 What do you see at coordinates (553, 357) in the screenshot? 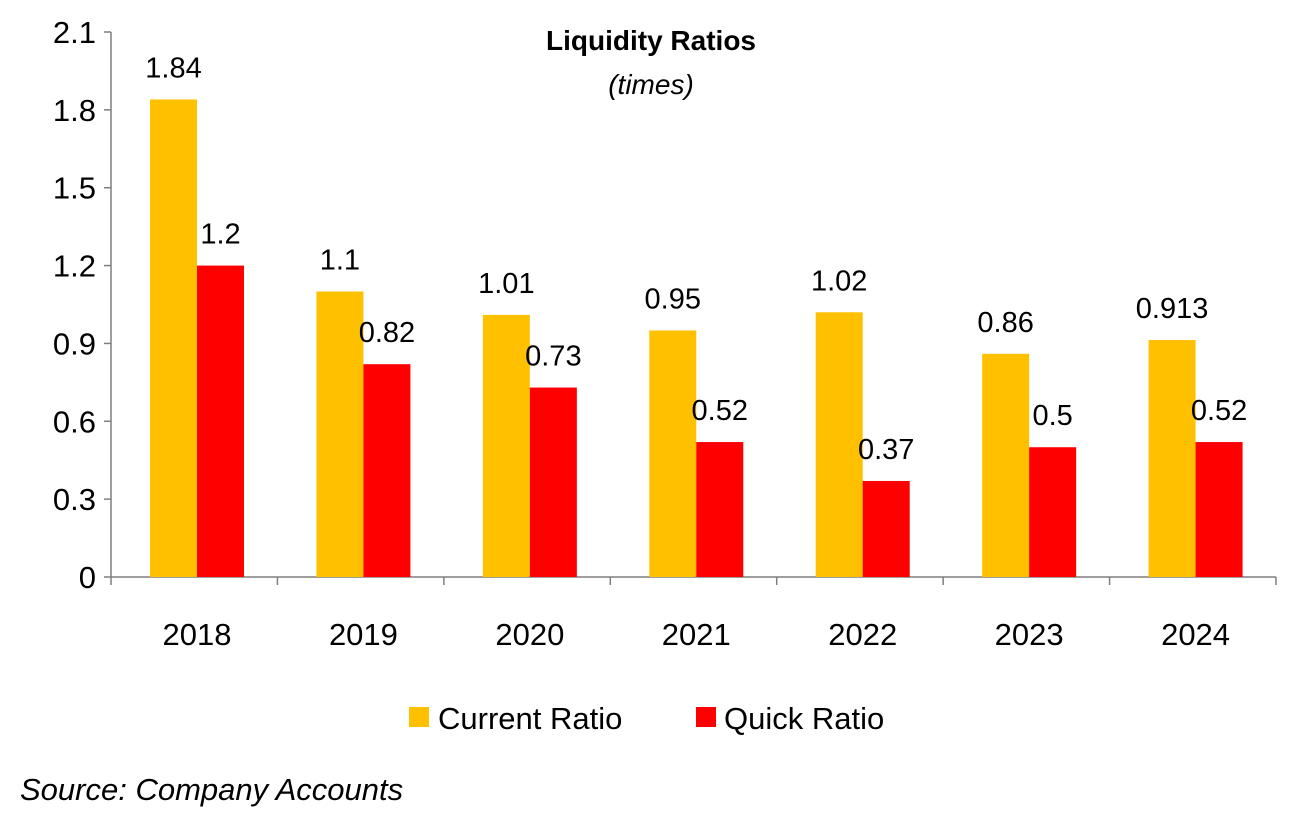
I see `data-label-quick-ratio: 0.73` at bounding box center [553, 357].